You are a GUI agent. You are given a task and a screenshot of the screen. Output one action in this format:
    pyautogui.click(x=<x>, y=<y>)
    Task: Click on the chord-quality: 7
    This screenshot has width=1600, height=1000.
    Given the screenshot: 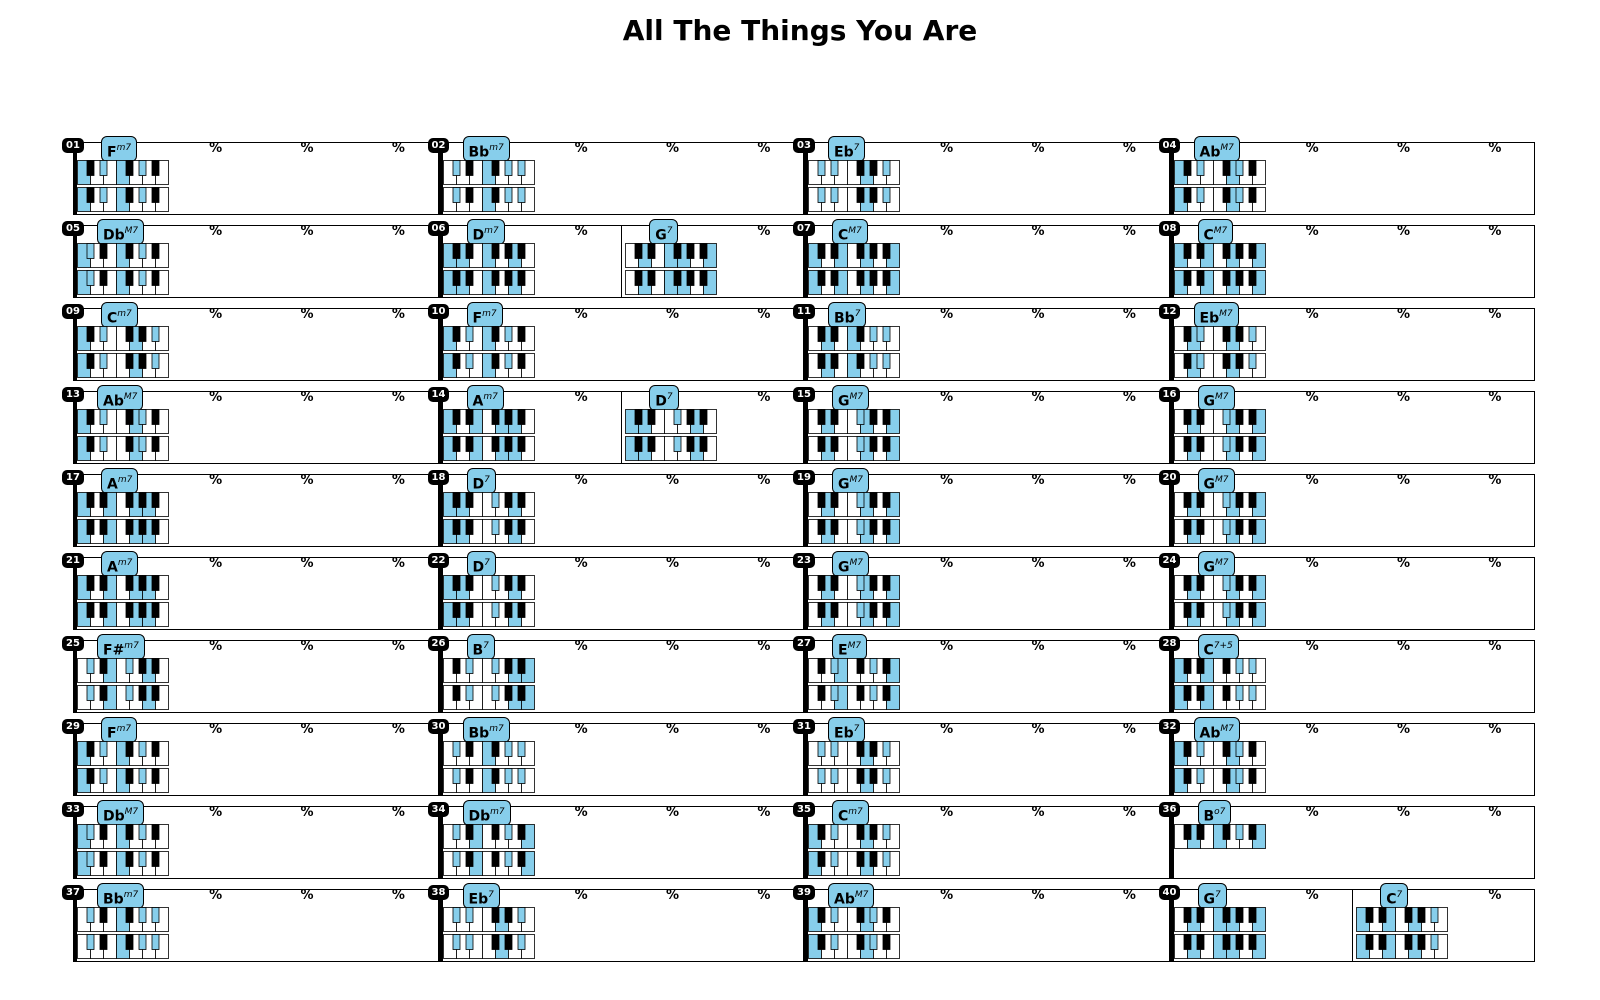 What is the action you would take?
    pyautogui.click(x=857, y=314)
    